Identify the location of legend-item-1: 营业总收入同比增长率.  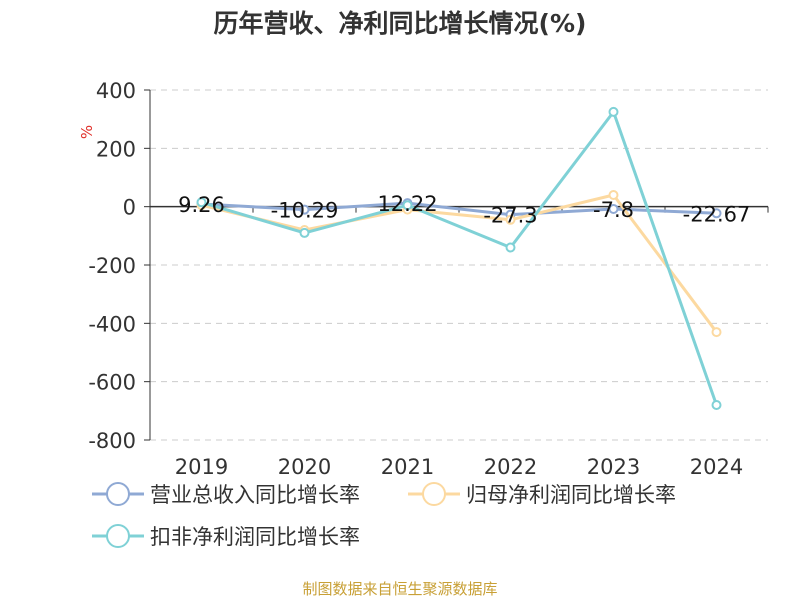
(226, 494).